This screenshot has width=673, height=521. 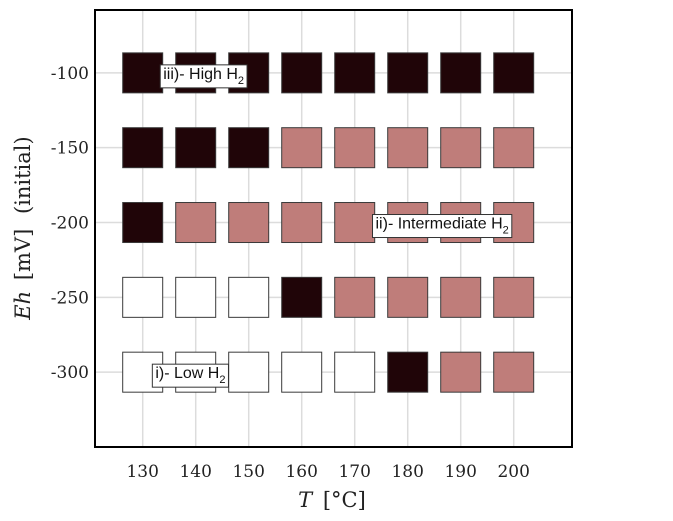 I want to click on y-axis-unit: [mV], so click(x=23, y=254).